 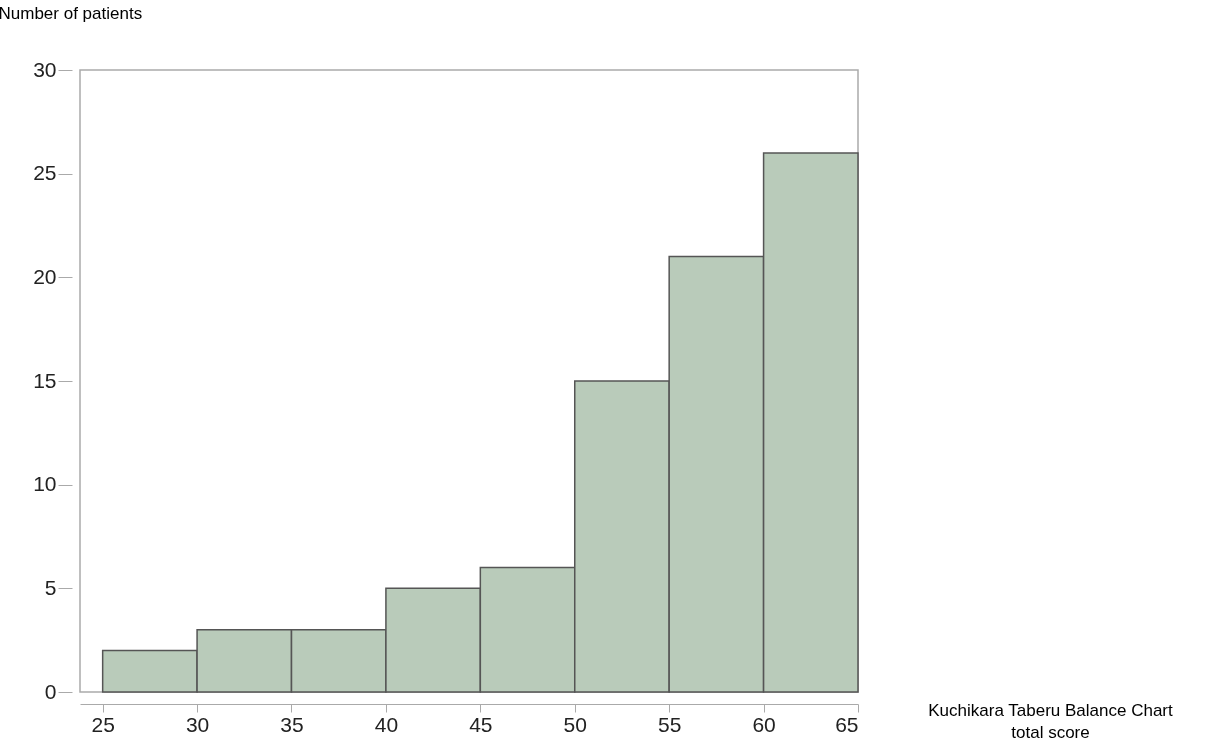 I want to click on x-tick-label: 40, so click(x=386, y=724).